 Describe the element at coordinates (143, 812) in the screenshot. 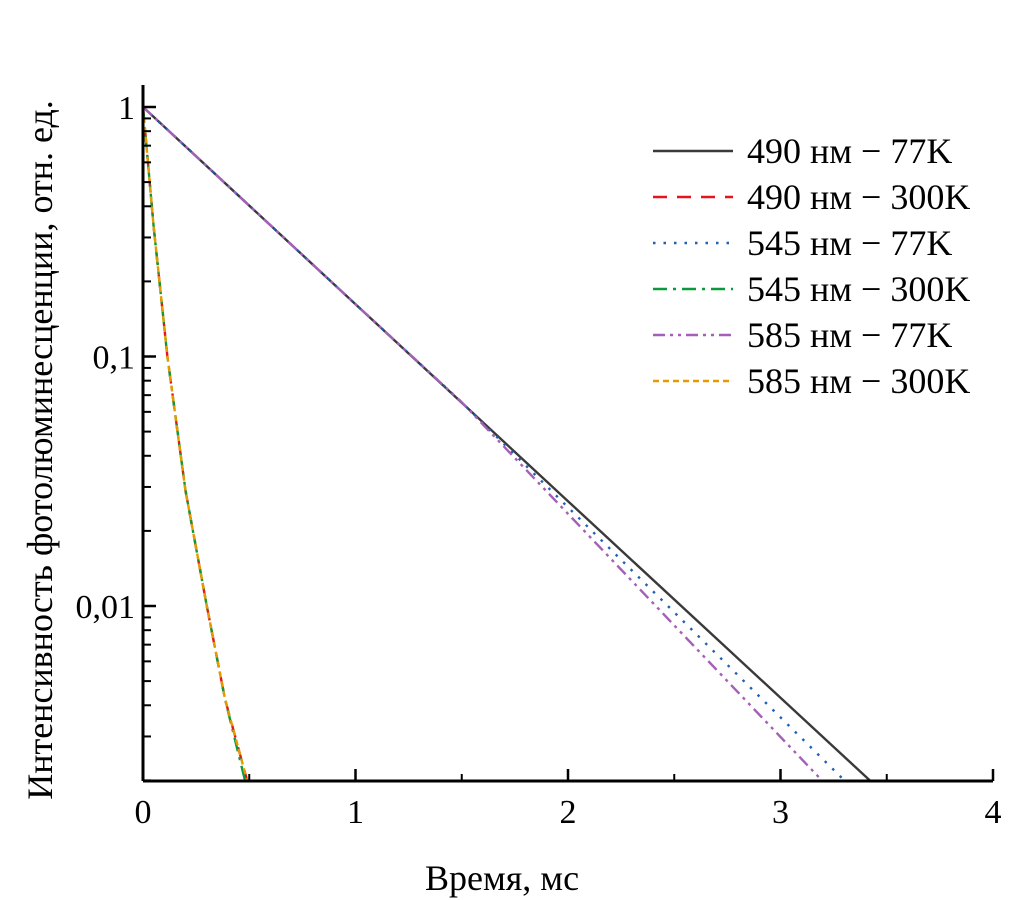

I see `x-tick-label: 0` at that location.